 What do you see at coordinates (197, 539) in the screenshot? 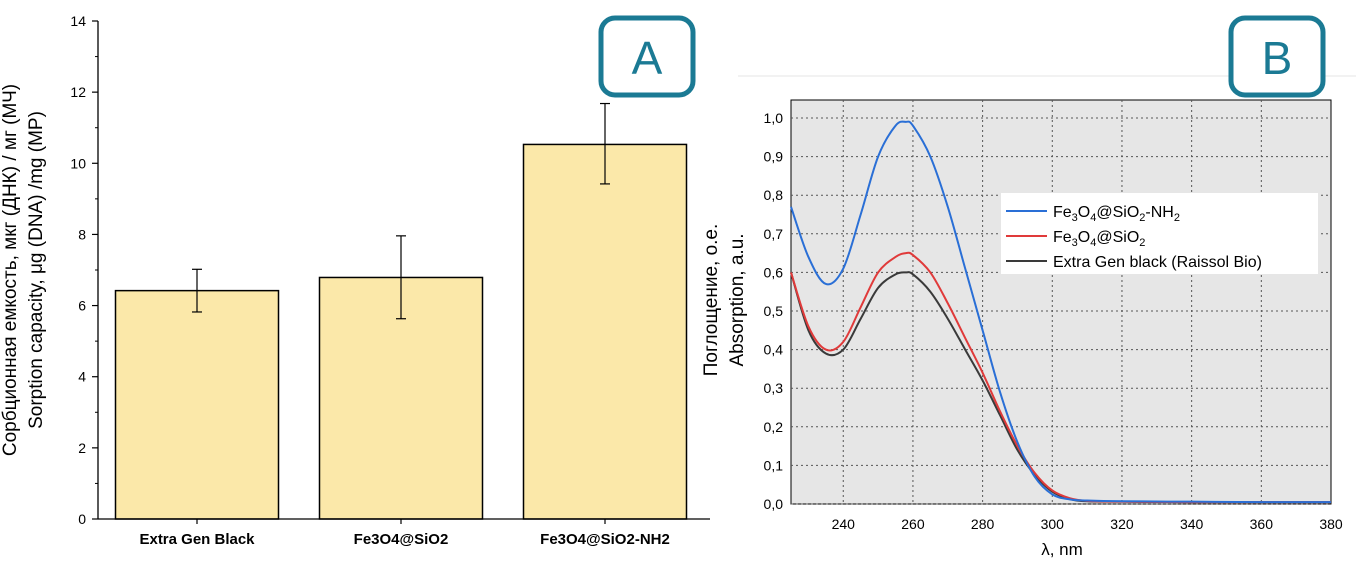
I see `a-category-label: Extra Gen Black` at bounding box center [197, 539].